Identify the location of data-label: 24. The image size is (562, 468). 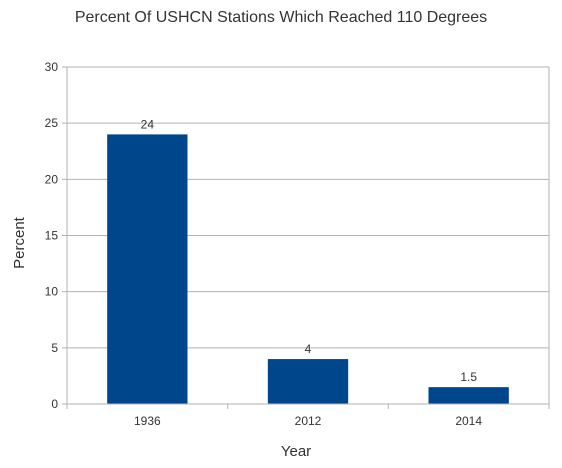
(148, 124).